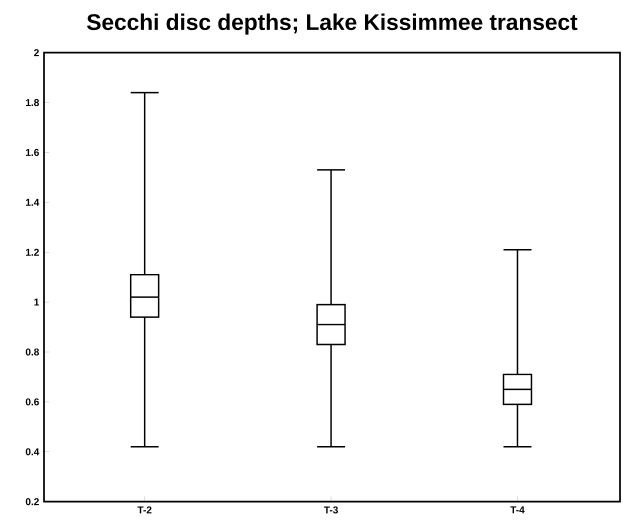 The height and width of the screenshot is (525, 623). I want to click on y-tick-label: 2, so click(36, 52).